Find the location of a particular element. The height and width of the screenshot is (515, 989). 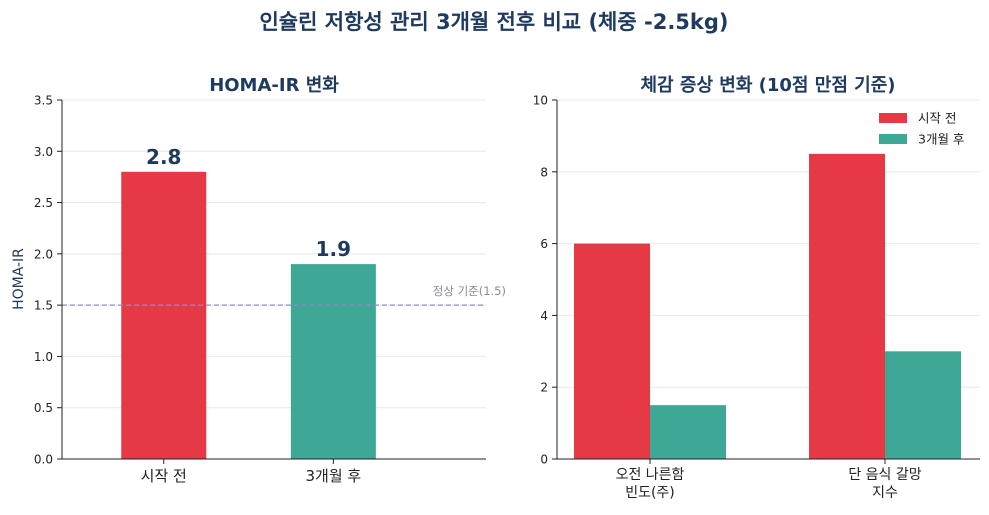

y-tick-label: 6 is located at coordinates (544, 244).